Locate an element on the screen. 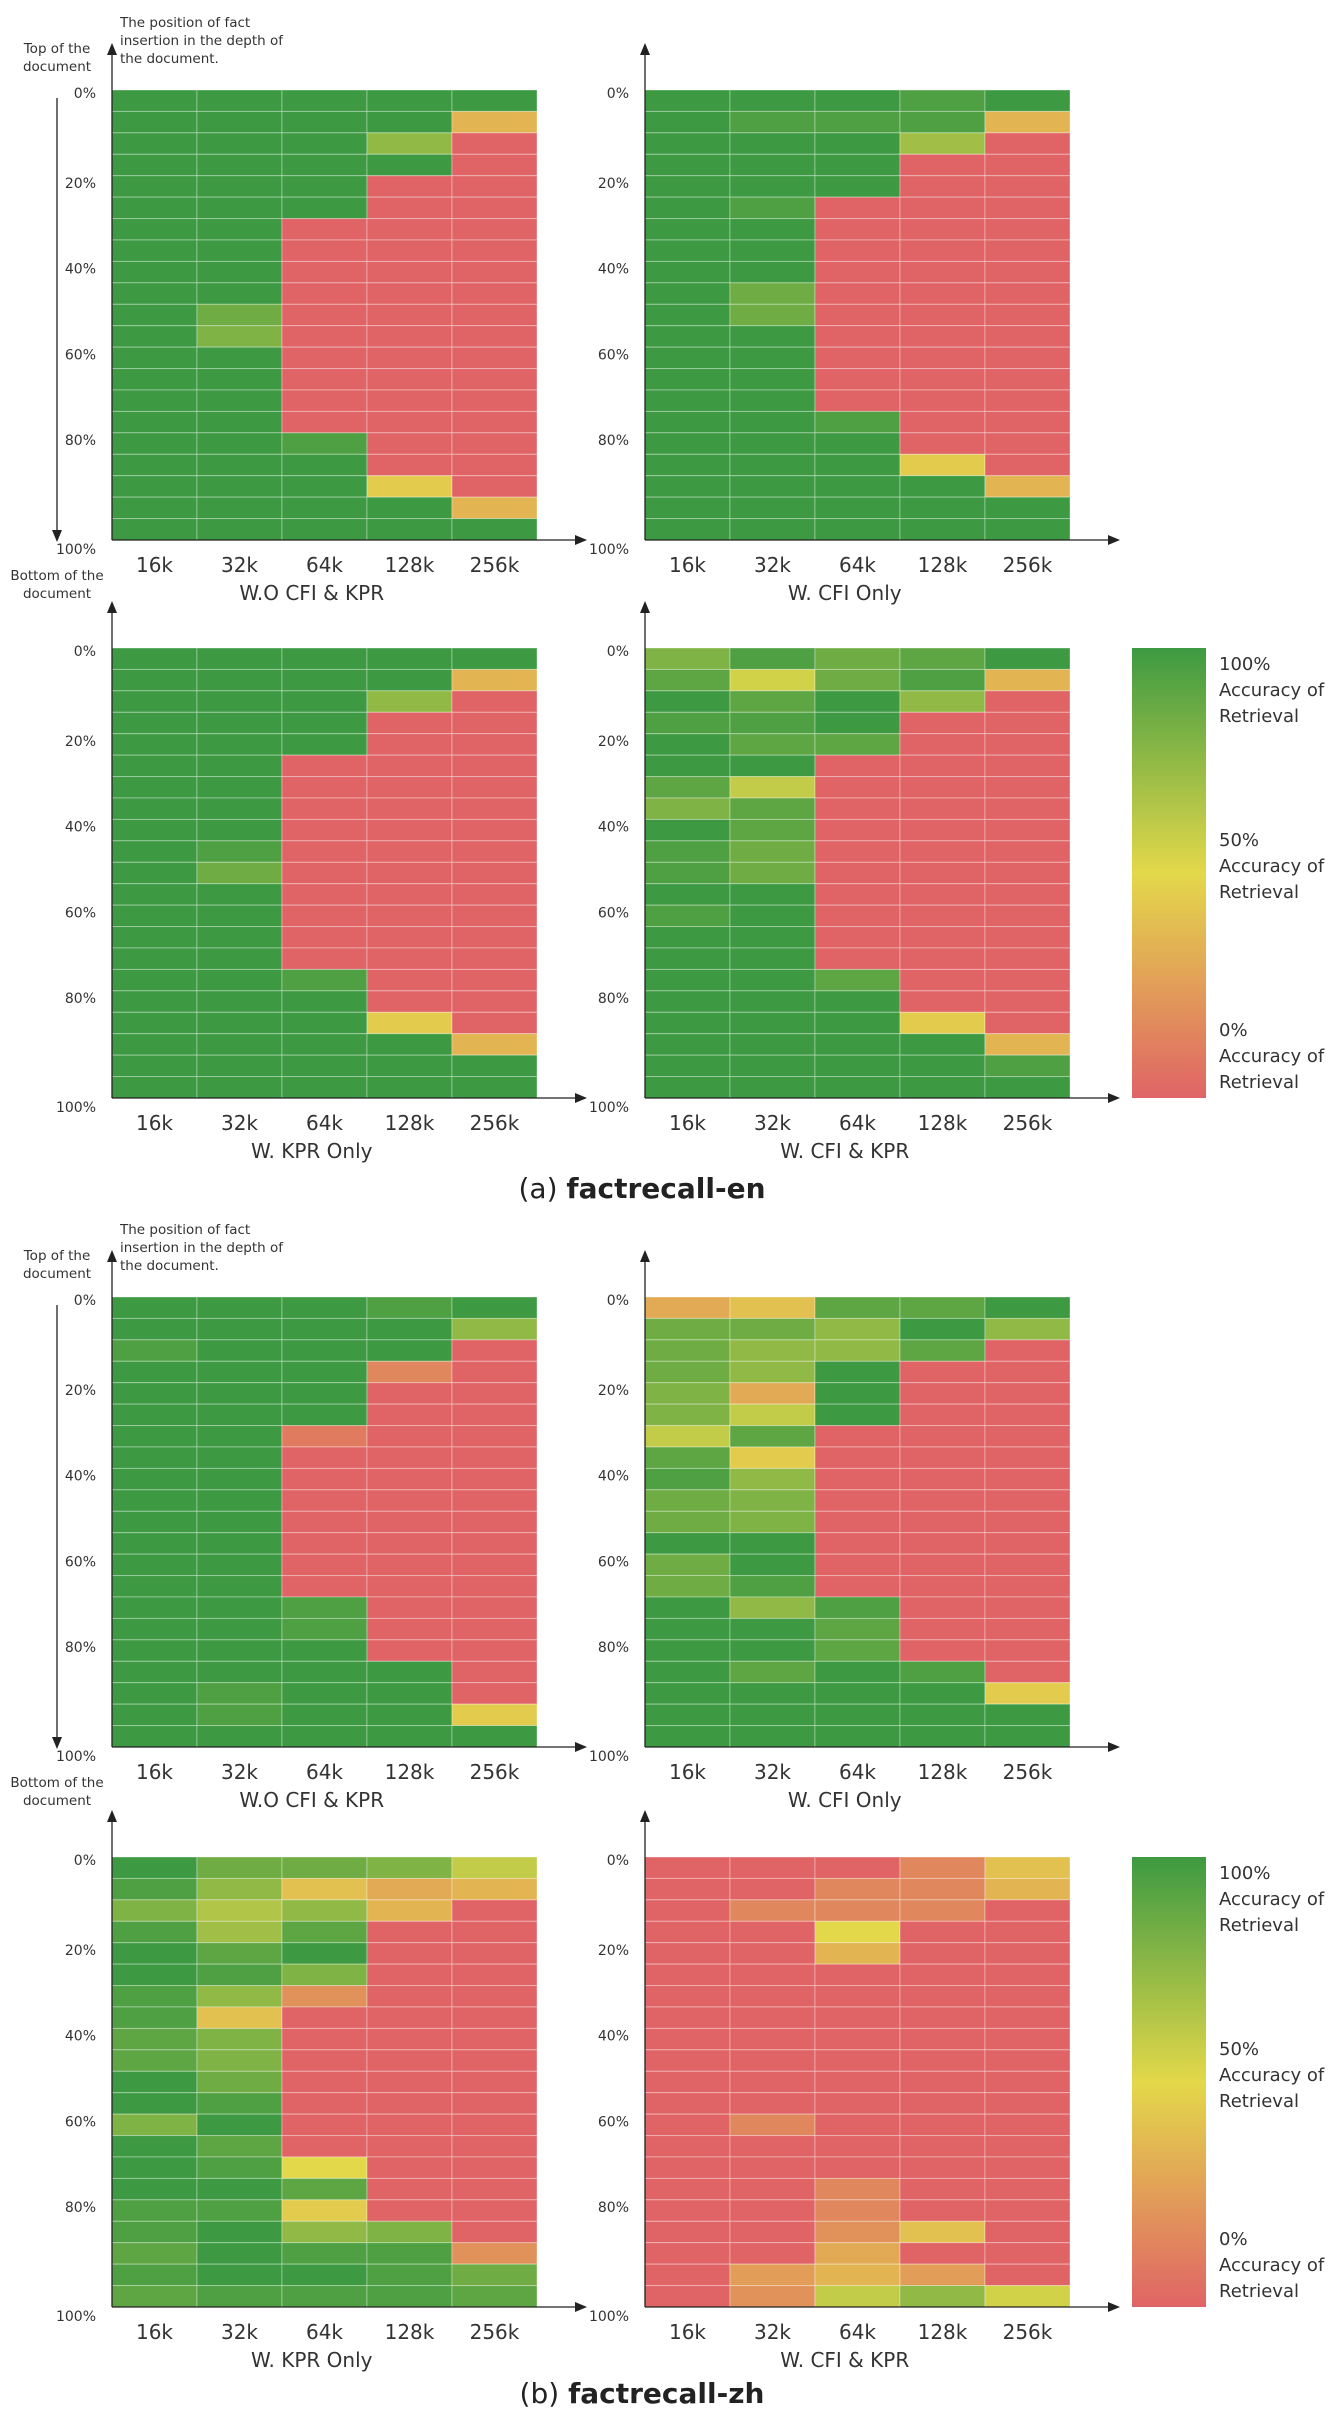 Image resolution: width=1329 pixels, height=2427 pixels. y-axis-arrow is located at coordinates (112, 49).